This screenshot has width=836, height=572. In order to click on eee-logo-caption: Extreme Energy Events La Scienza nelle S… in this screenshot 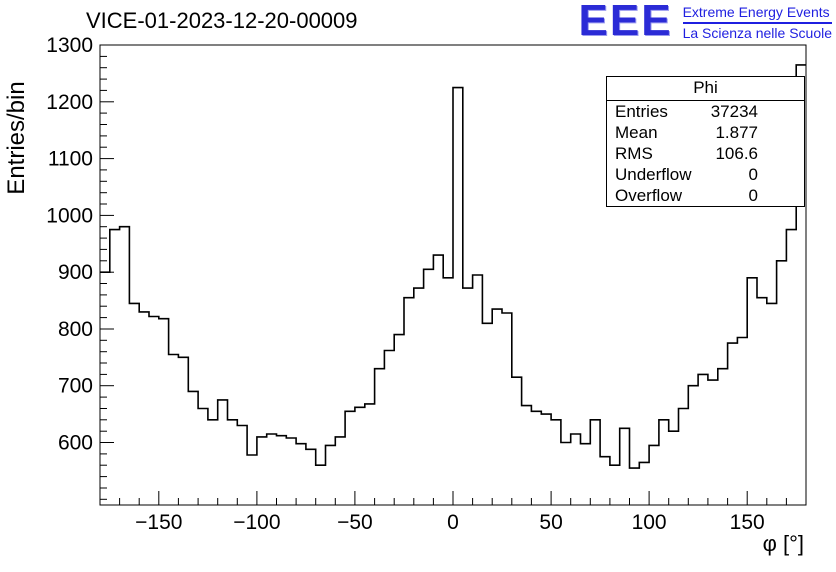, I will do `click(757, 21)`.